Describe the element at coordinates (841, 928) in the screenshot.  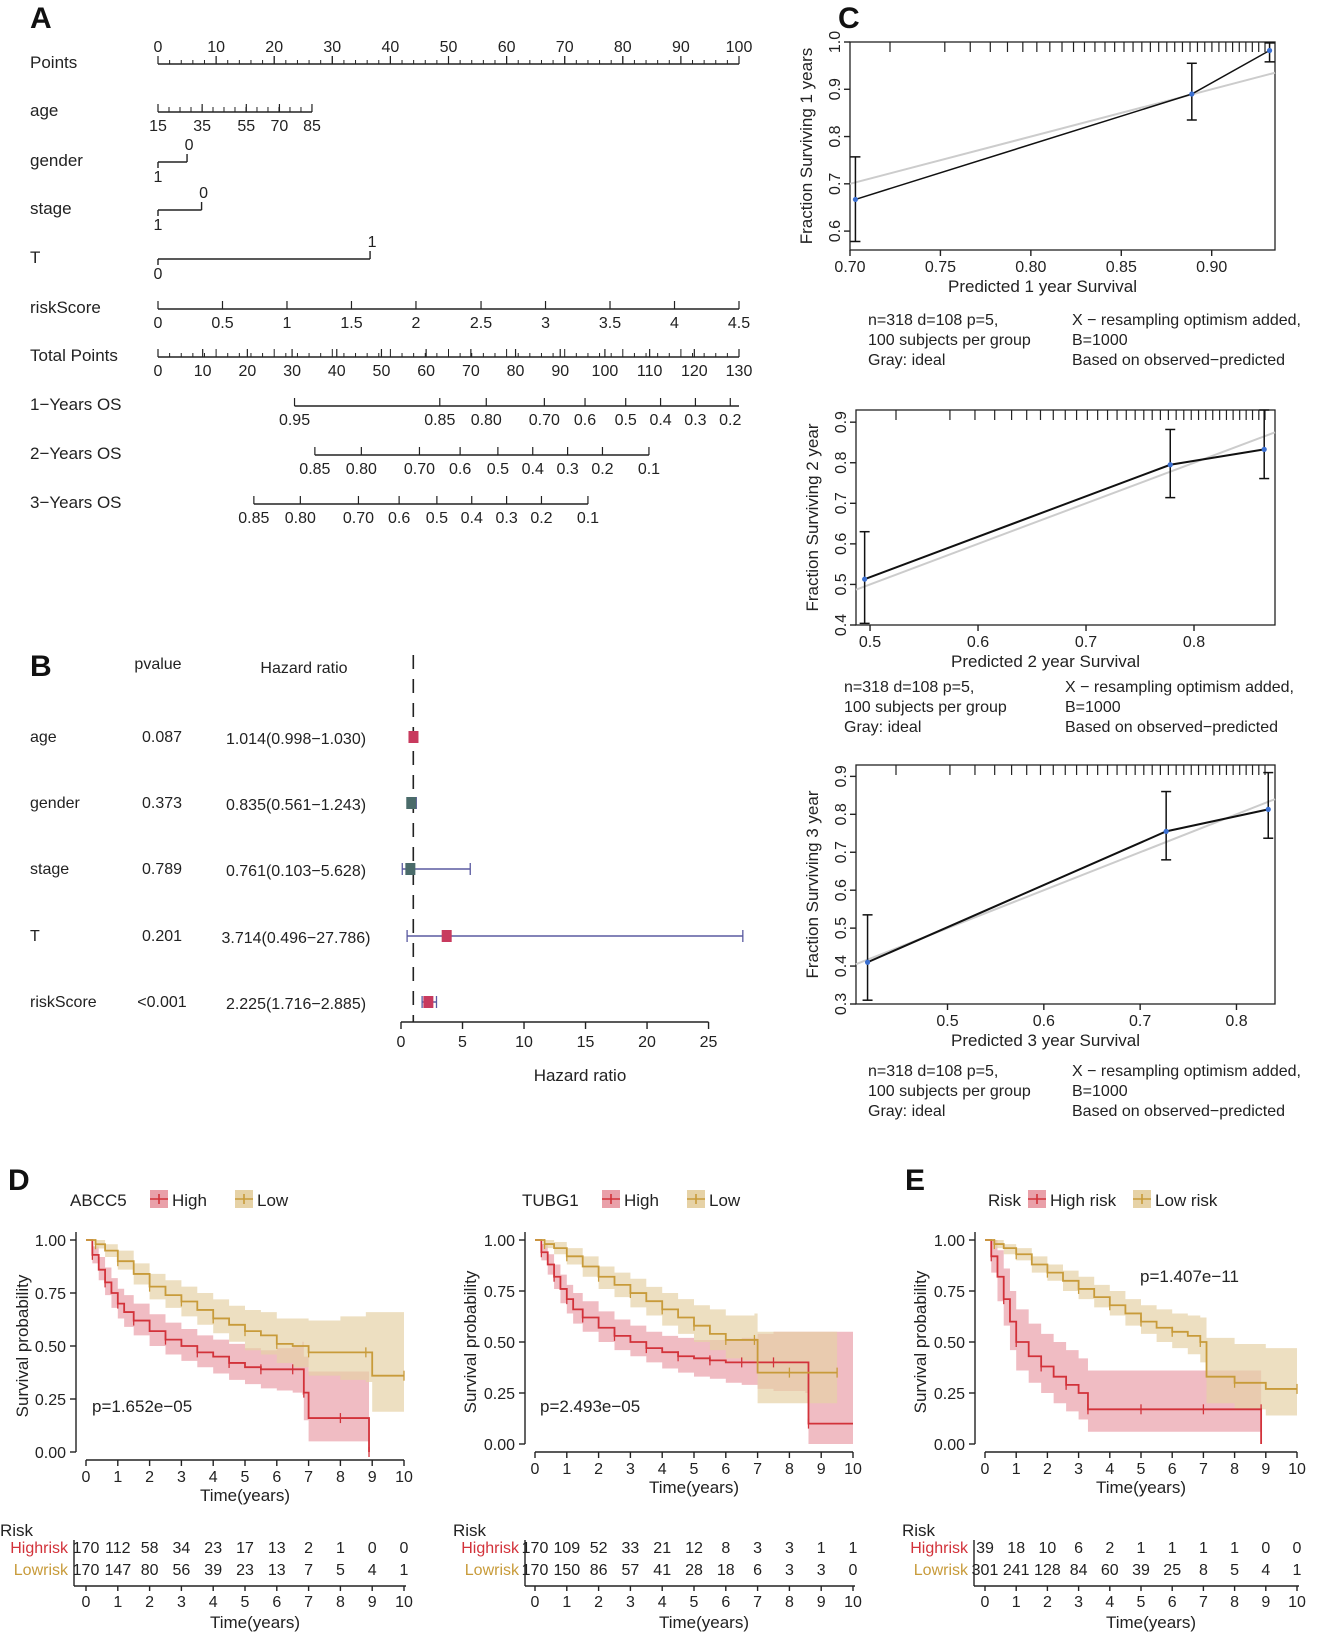
I see `calib-y-tick-label: 0.5` at that location.